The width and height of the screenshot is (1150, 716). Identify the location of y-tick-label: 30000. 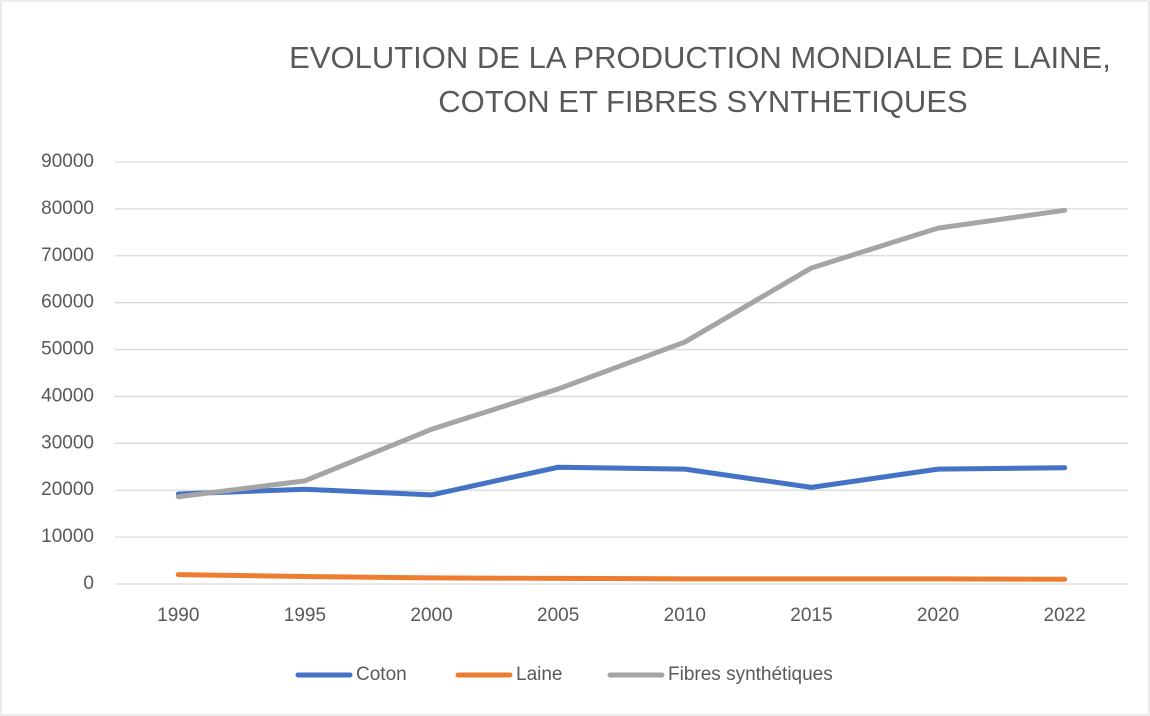
(67, 442).